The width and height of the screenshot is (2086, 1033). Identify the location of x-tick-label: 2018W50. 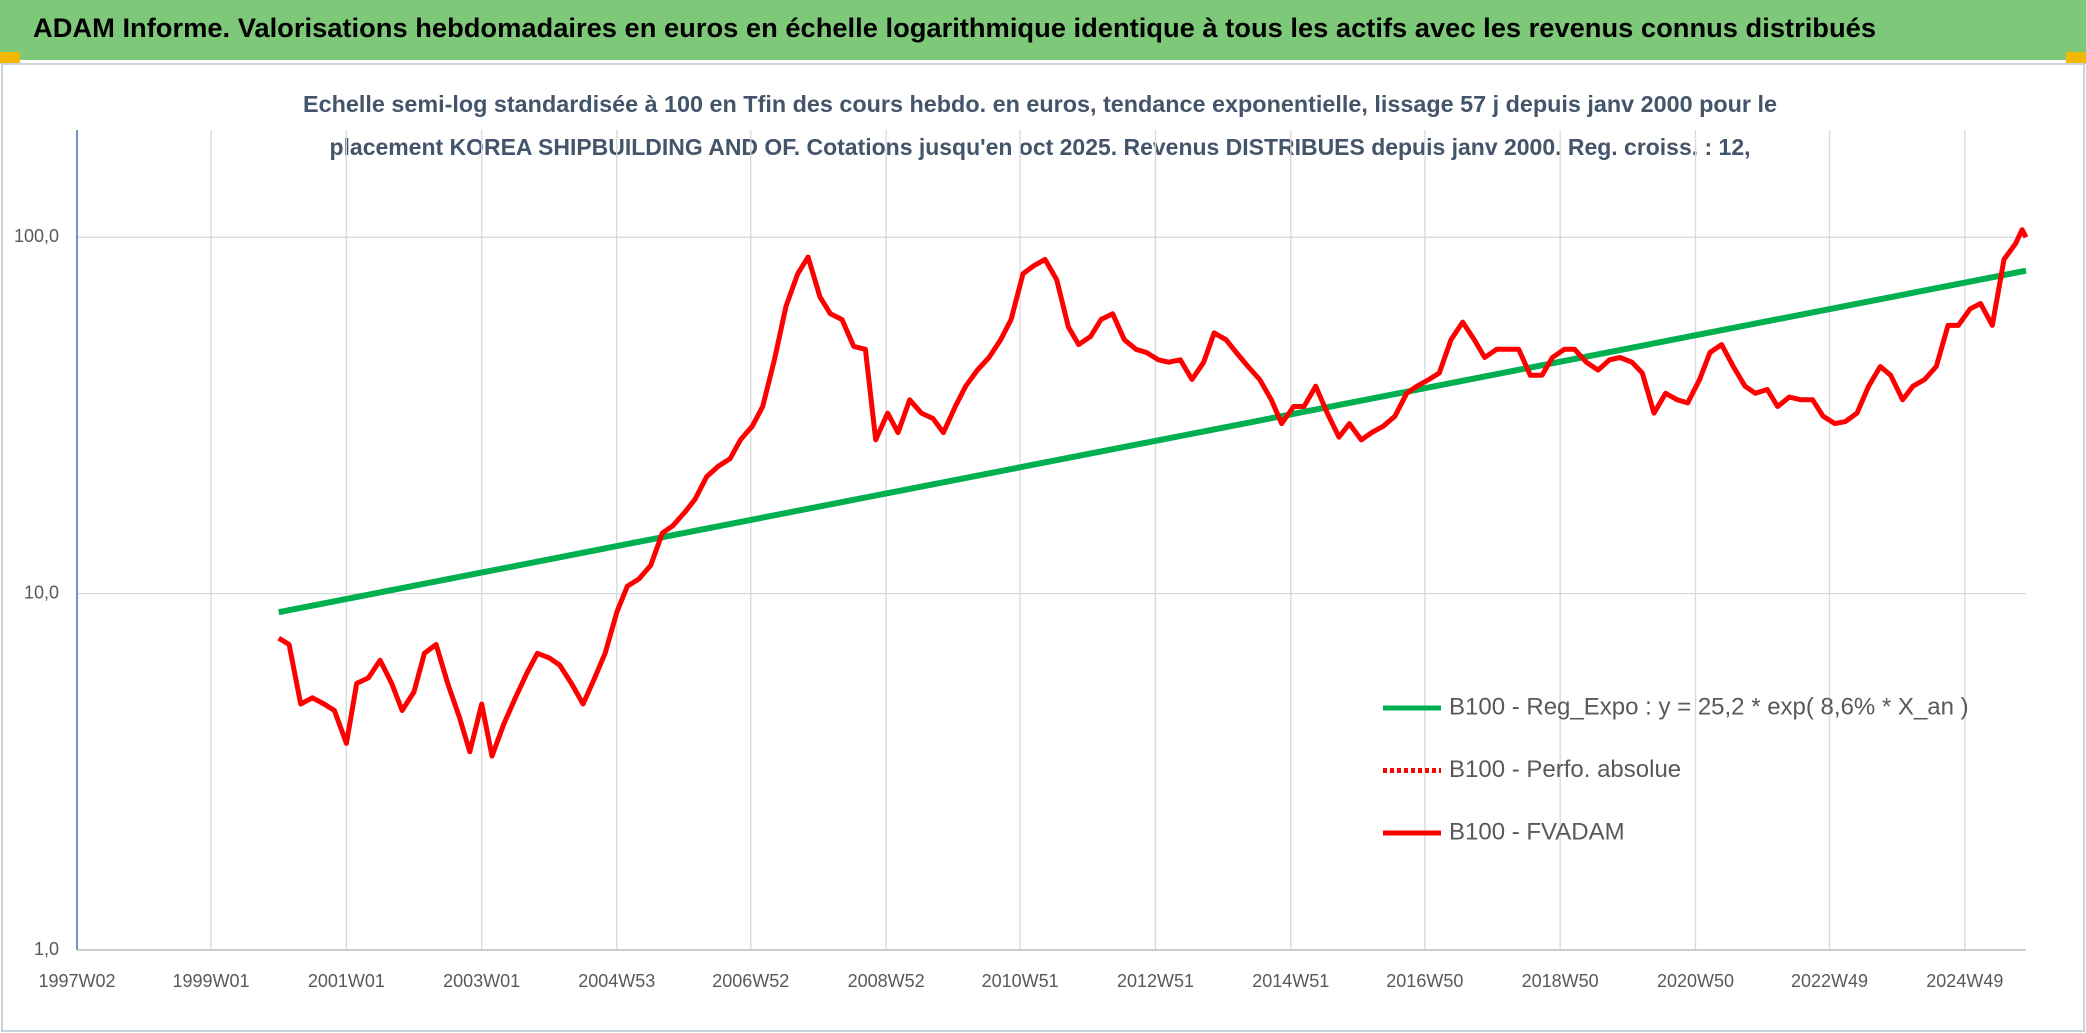
(1560, 981).